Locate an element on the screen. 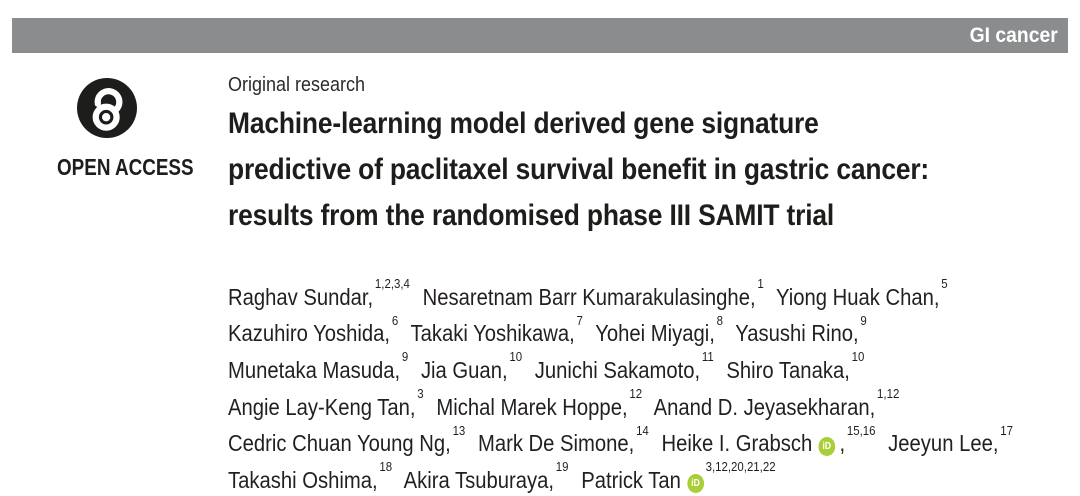 Image resolution: width=1080 pixels, height=496 pixels. article-type-label: Original research is located at coordinates (297, 85).